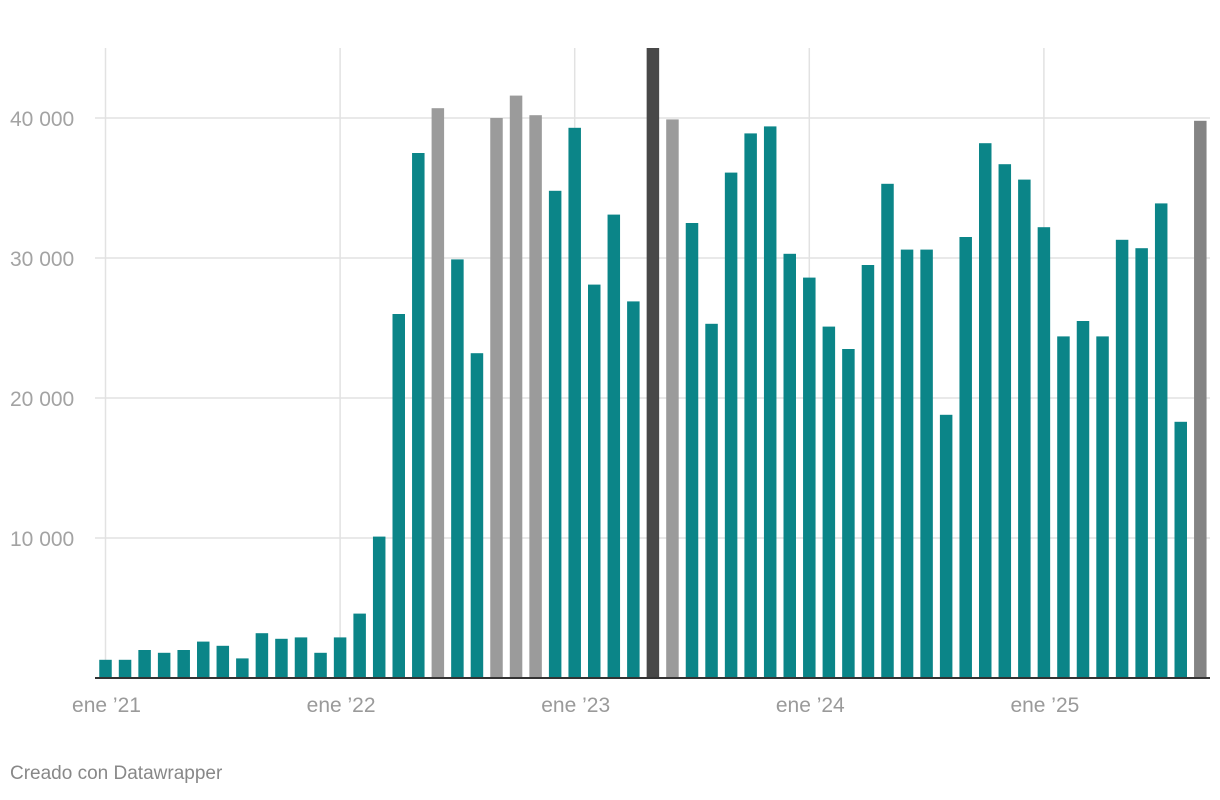  Describe the element at coordinates (641, 697) in the screenshot. I see `x-axis: ene ’21 ene ’22 ene ’23 ene ’24 ene ’25` at that location.